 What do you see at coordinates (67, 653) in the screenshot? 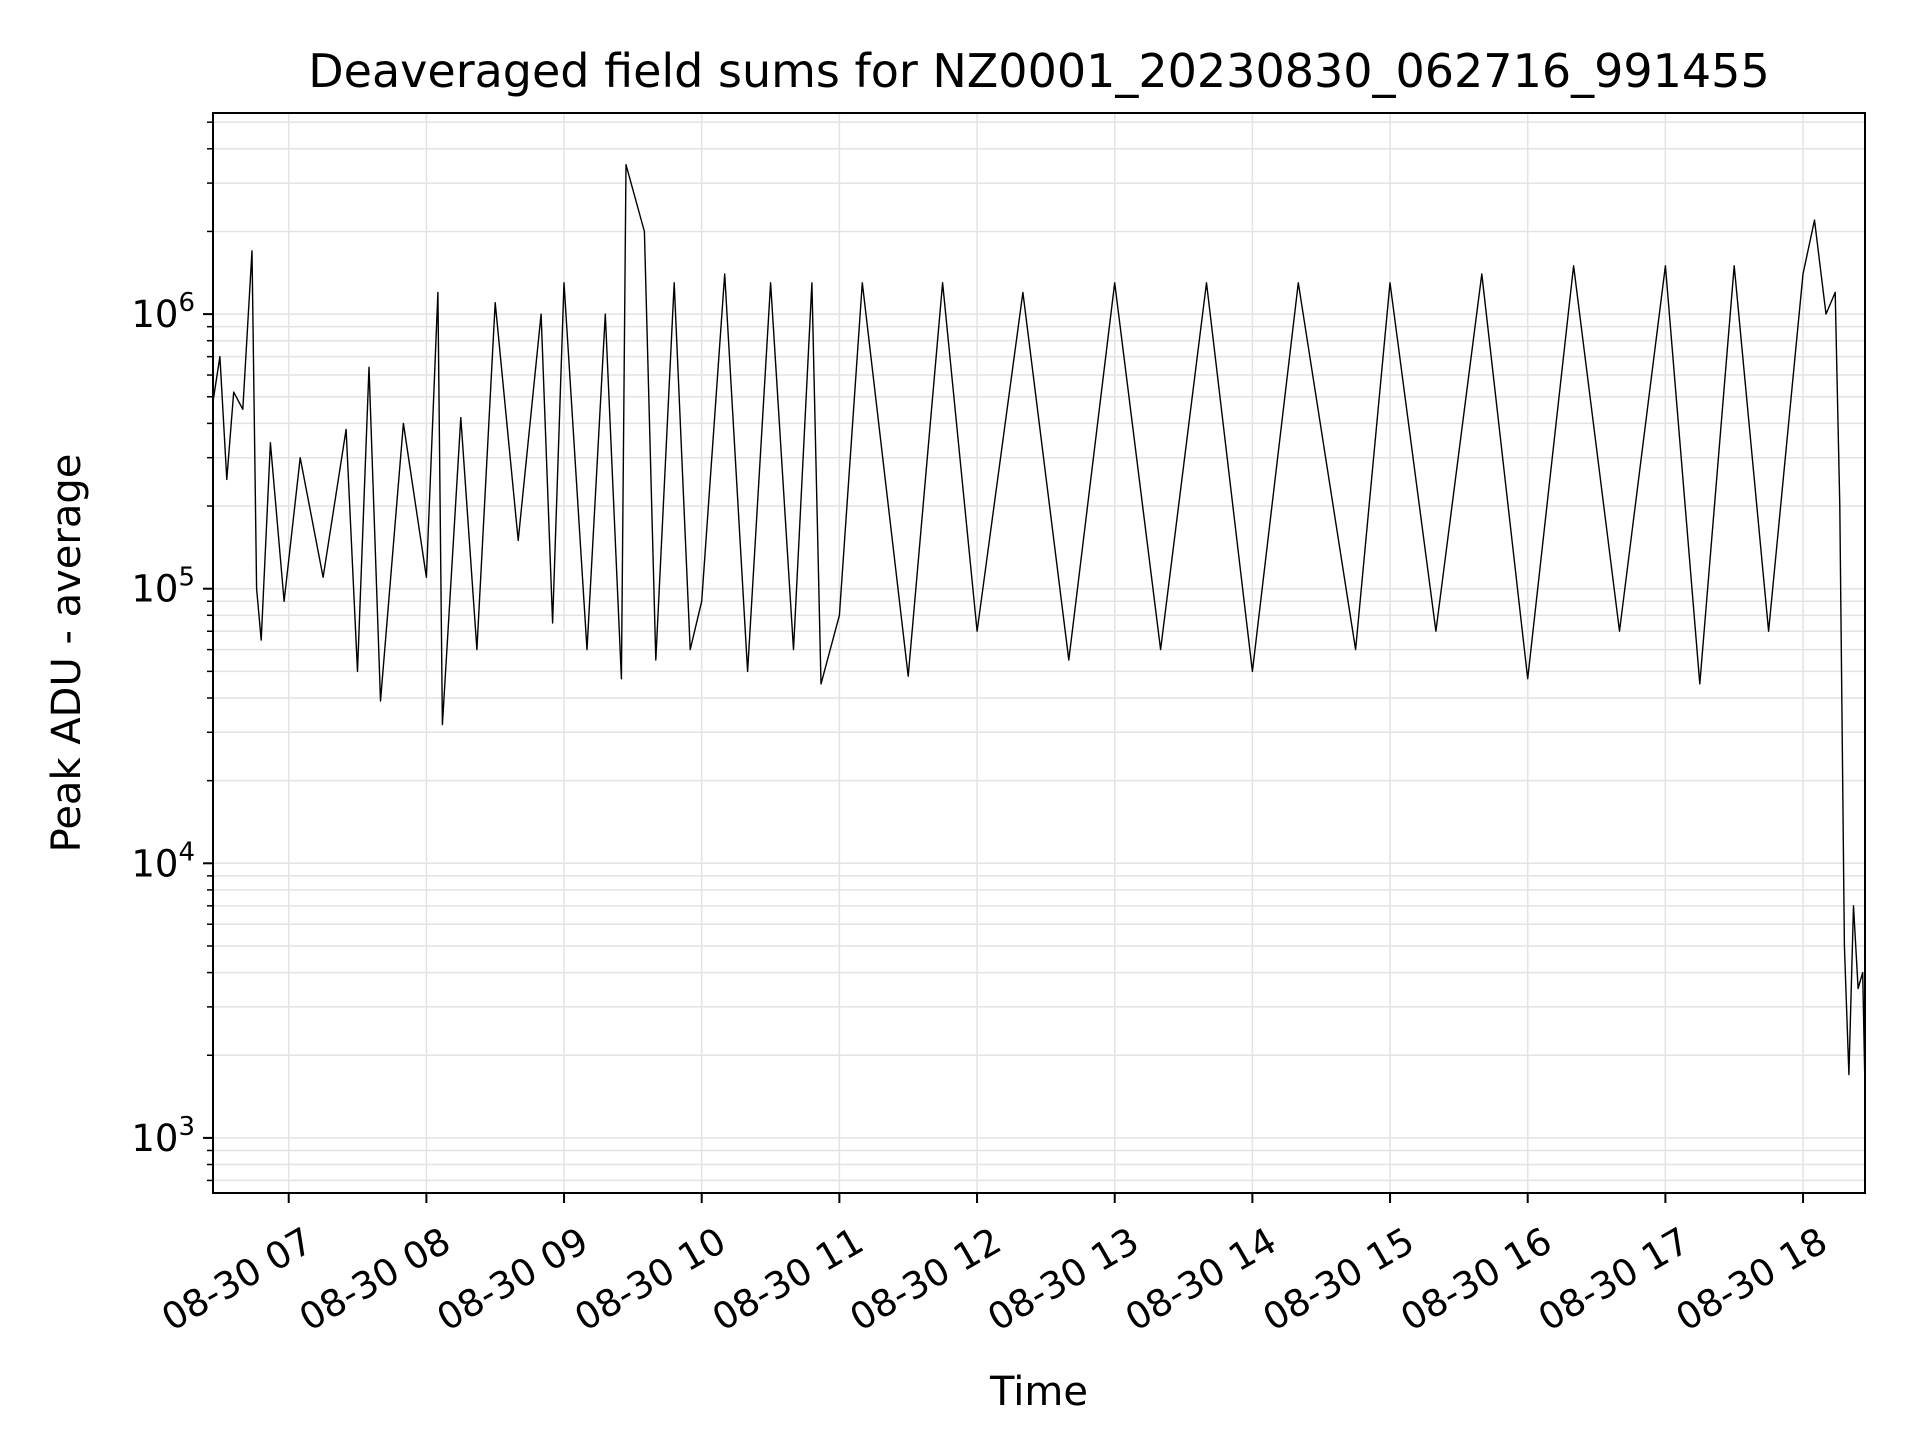
I see `y-axis-label: Peak ADU - average` at bounding box center [67, 653].